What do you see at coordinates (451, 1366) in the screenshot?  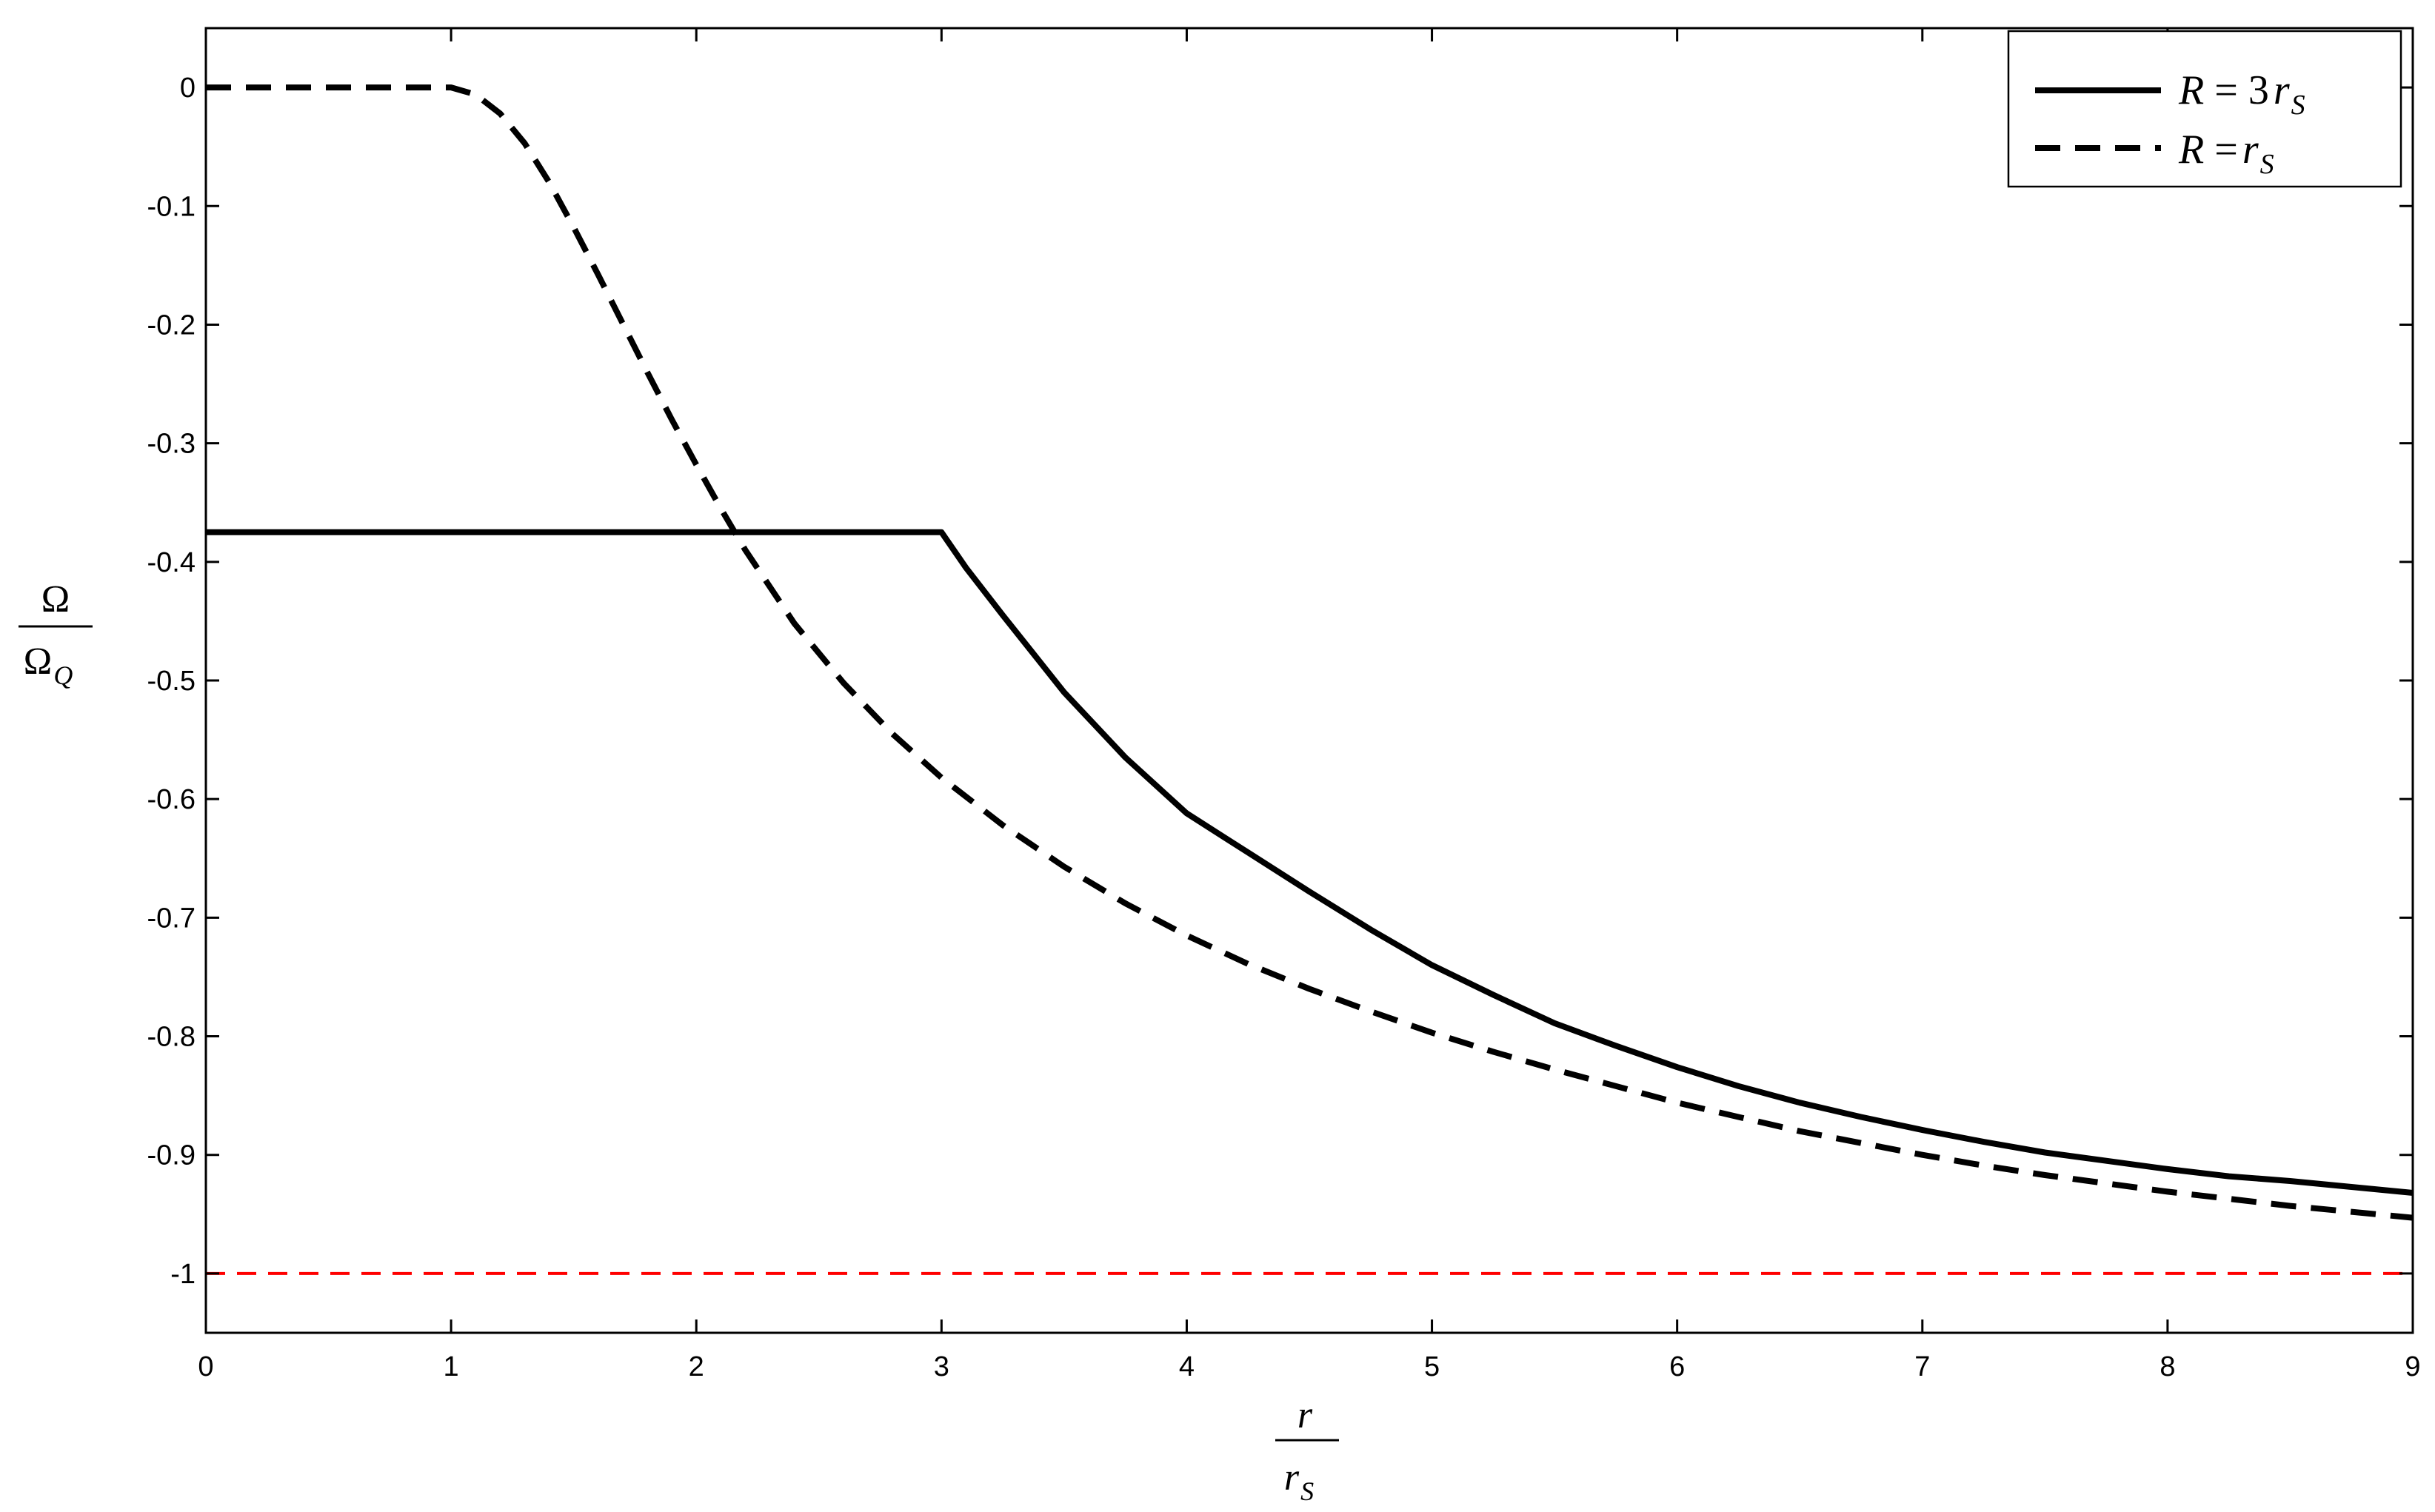 I see `x-tick-label-1: 1` at bounding box center [451, 1366].